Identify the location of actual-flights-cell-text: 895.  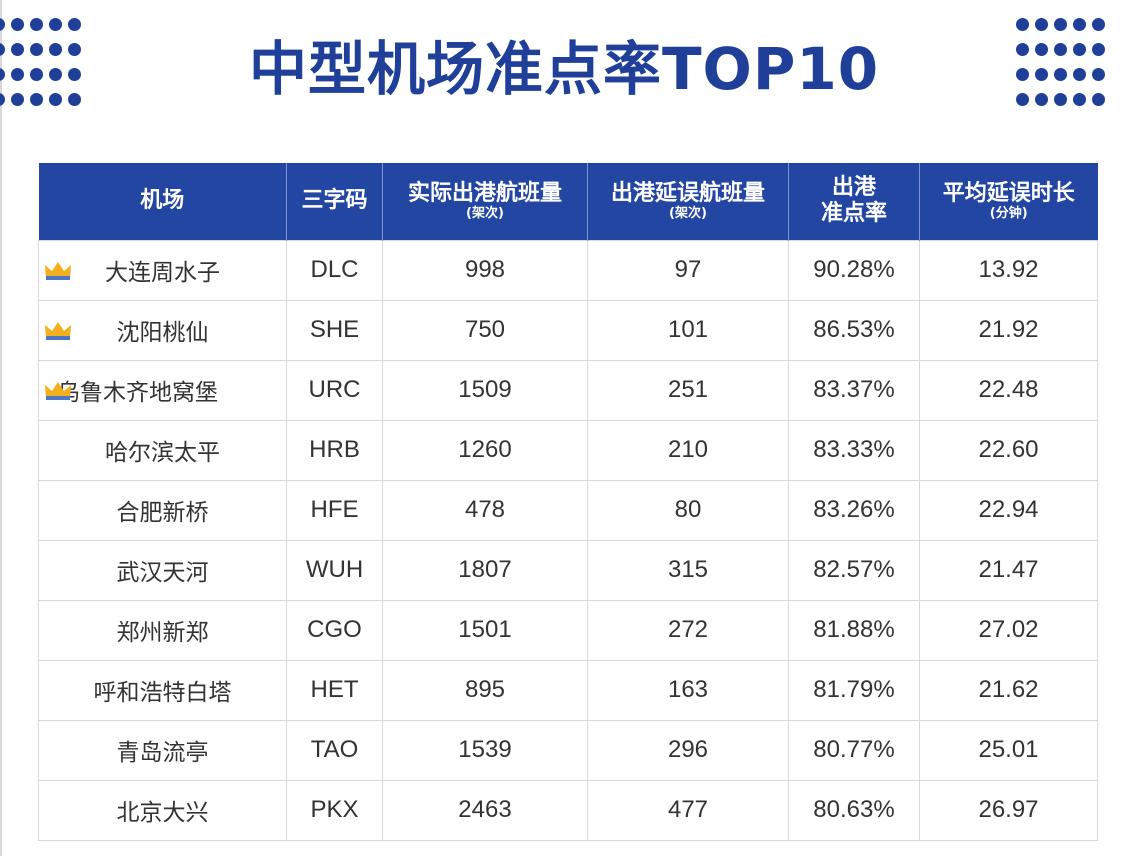
(485, 689).